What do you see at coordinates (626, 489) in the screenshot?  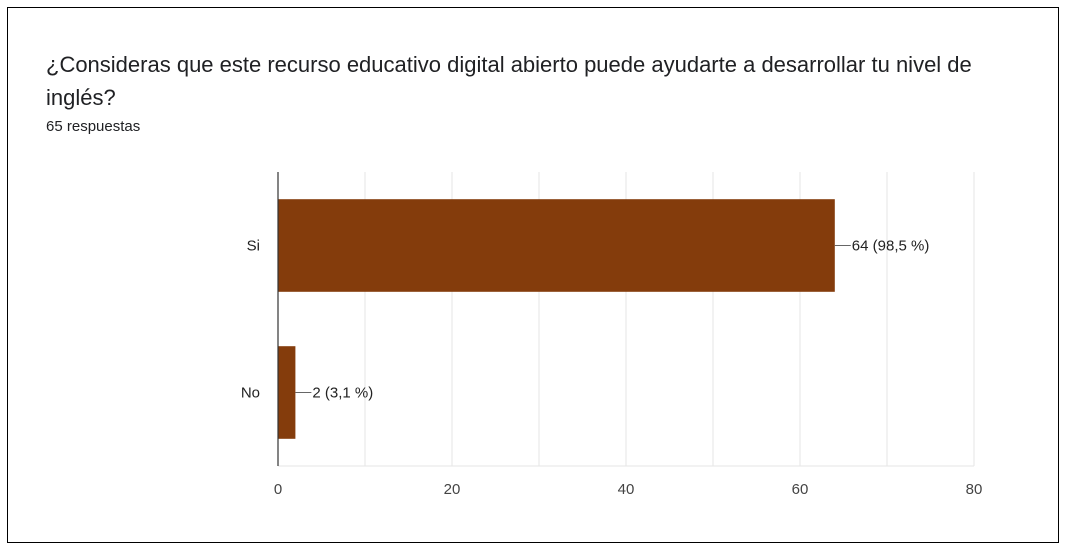 I see `x-tick-label: 40` at bounding box center [626, 489].